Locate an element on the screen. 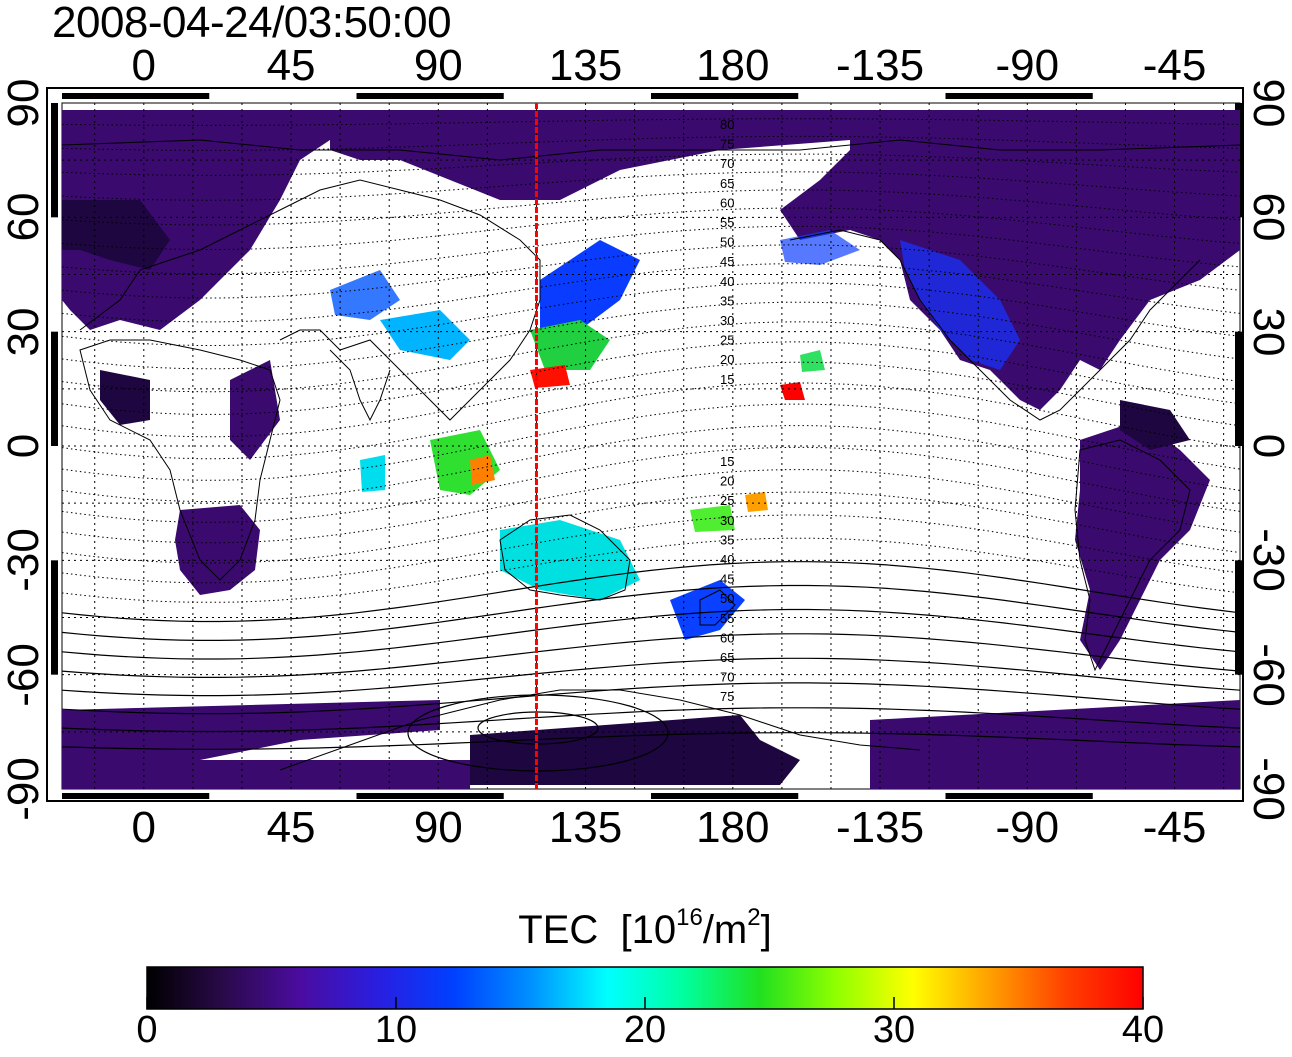 The width and height of the screenshot is (1292, 1057). tec-north-america-blue is located at coordinates (960, 305).